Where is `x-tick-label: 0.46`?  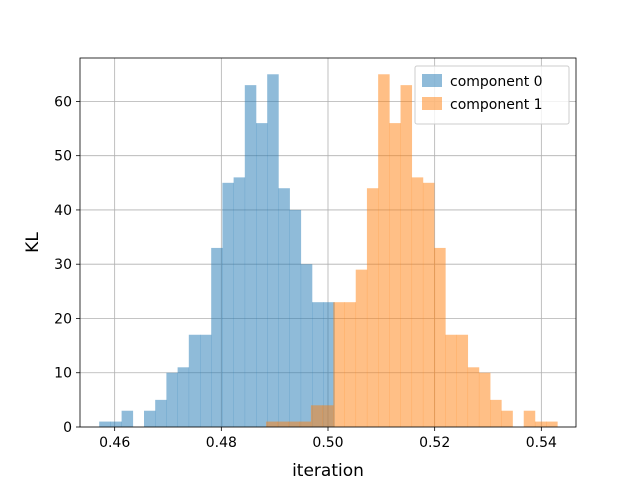 x-tick-label: 0.46 is located at coordinates (114, 443).